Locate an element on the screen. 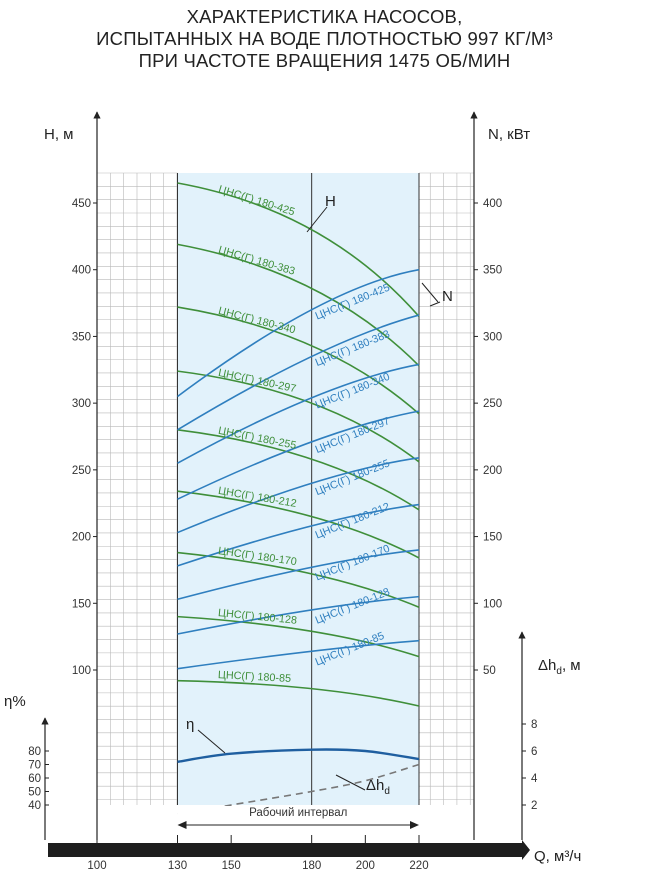 This screenshot has height=881, width=649. working-range-label-bg is located at coordinates (298, 812).